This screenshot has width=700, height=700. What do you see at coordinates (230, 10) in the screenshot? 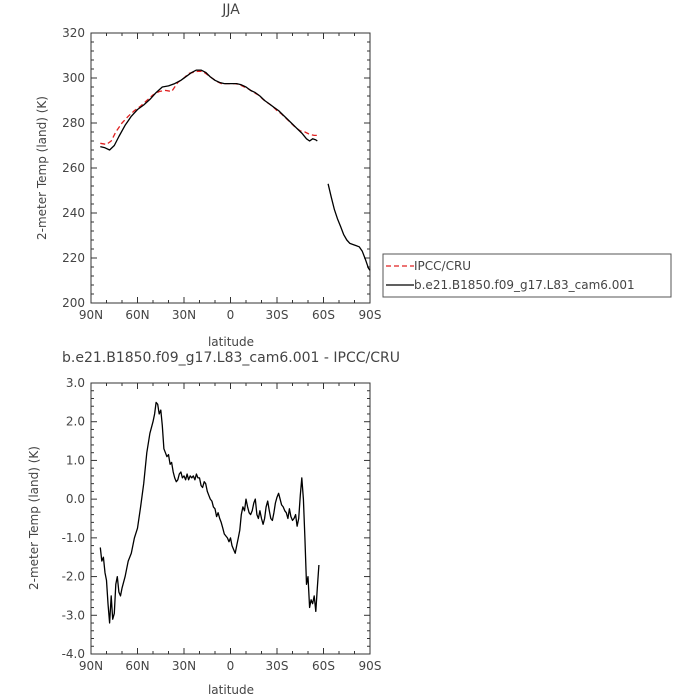
I see `top-chart-title: JJA` at bounding box center [230, 10].